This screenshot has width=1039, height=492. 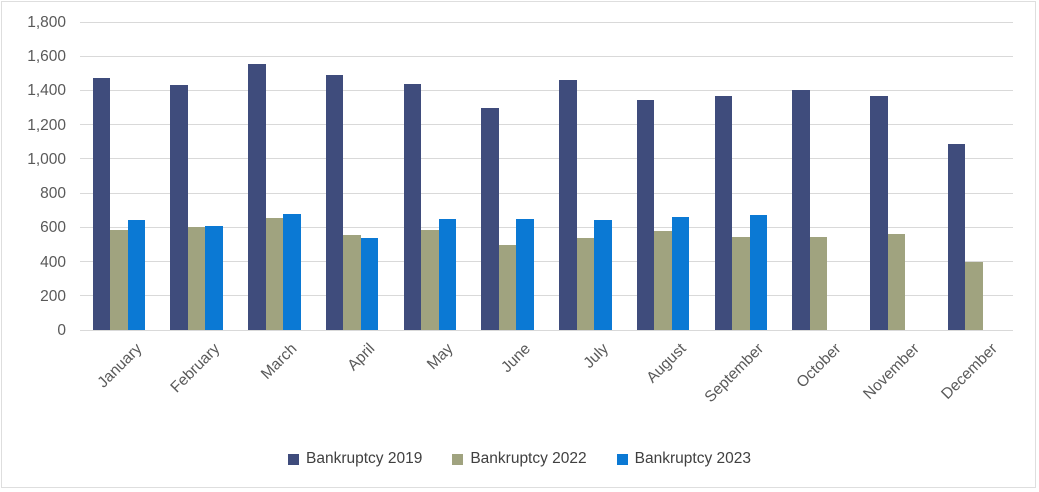 What do you see at coordinates (214, 277) in the screenshot?
I see `bar-february-bankruptcy-2023` at bounding box center [214, 277].